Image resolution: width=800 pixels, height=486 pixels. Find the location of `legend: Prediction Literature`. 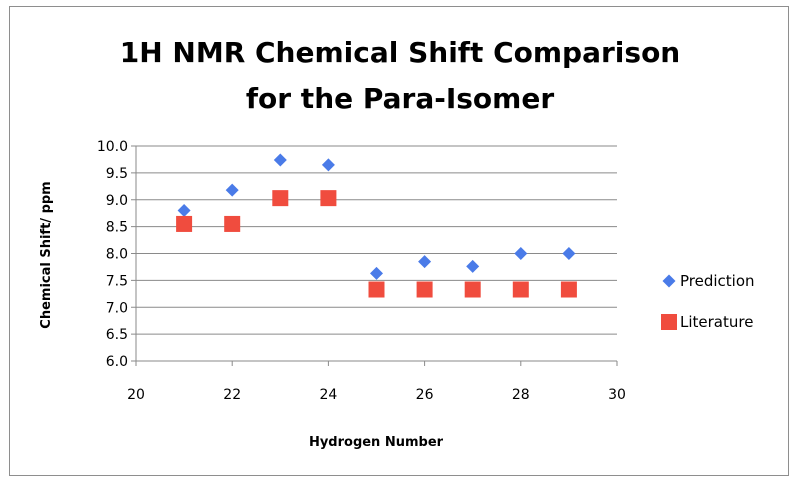

legend: Prediction Literature is located at coordinates (708, 301).